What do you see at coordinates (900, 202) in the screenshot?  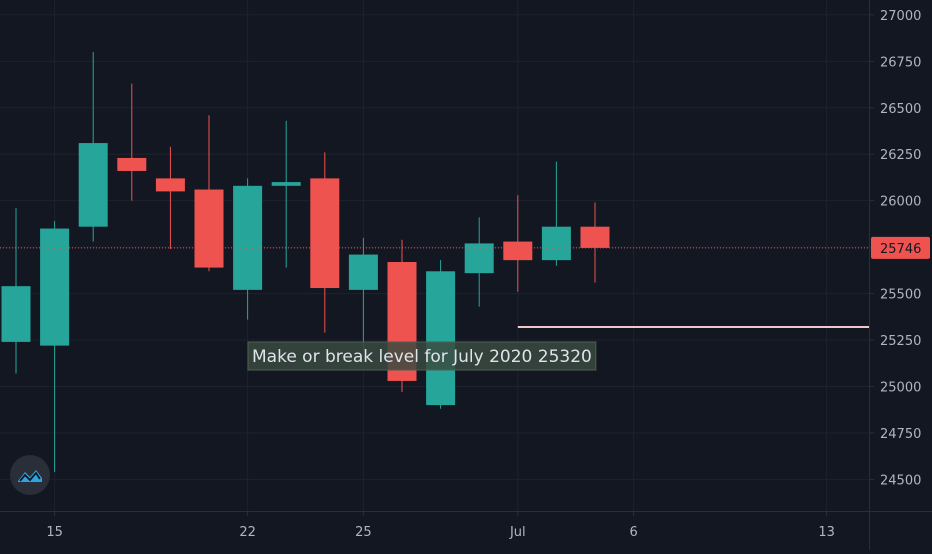 I see `y-tick-label: 26000` at bounding box center [900, 202].